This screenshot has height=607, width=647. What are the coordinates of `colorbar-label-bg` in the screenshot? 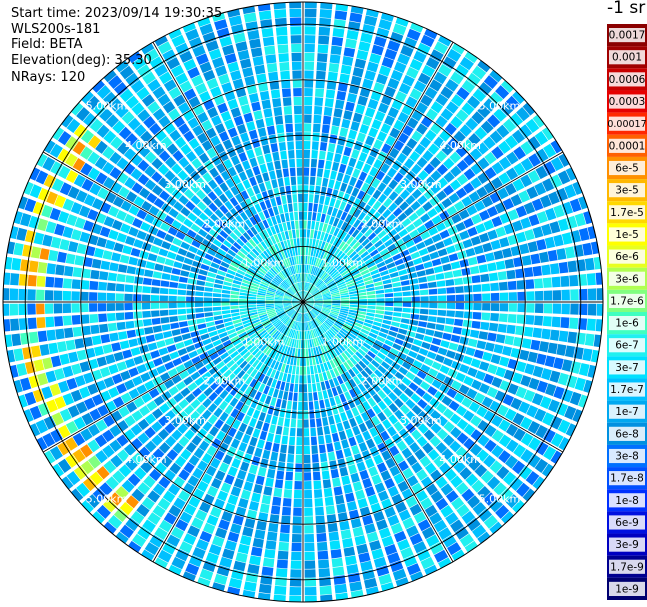 It's located at (627, 79).